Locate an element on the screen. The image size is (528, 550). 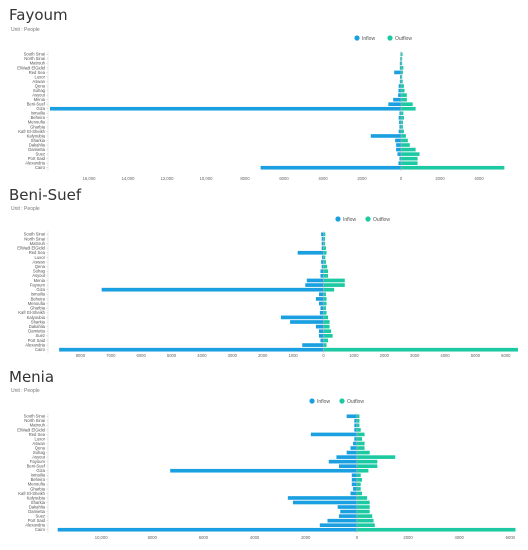
y-tick-label: Dakahlia is located at coordinates (37, 506).